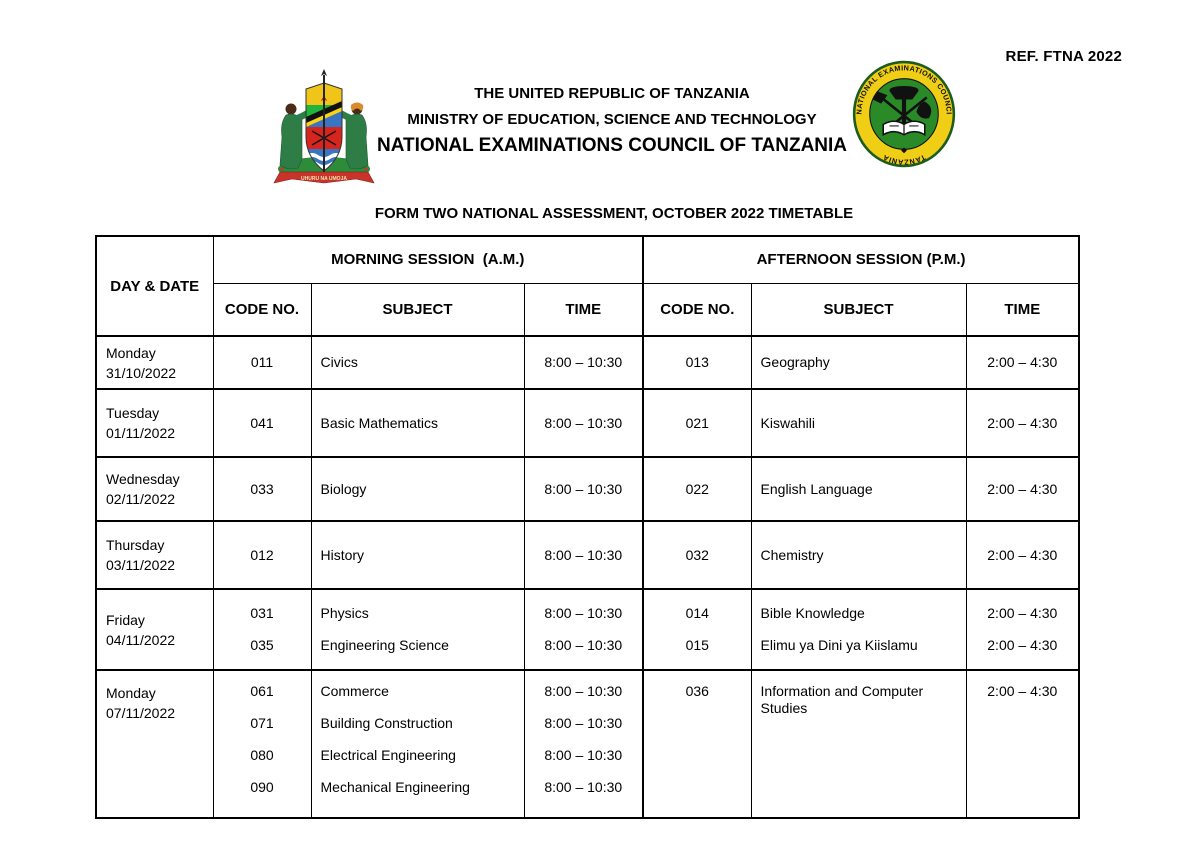 This screenshot has height=849, width=1200. I want to click on day-label: Thursday, so click(135, 545).